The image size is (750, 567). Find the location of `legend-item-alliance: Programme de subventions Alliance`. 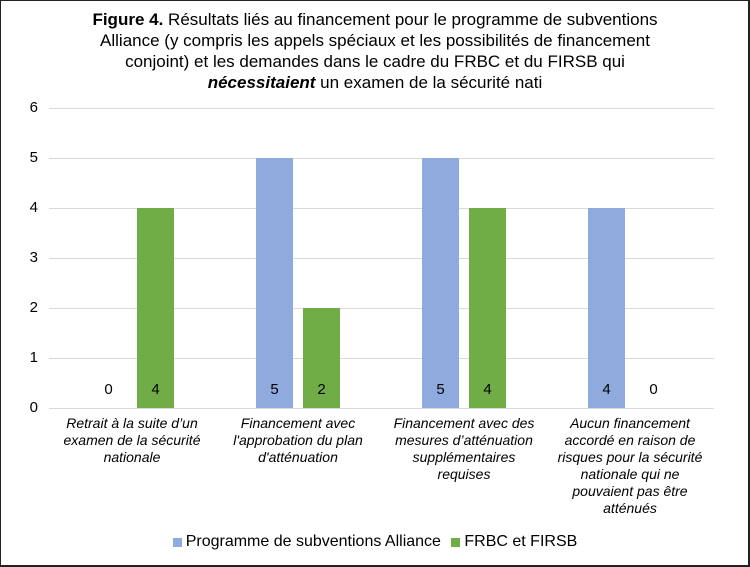

legend-item-alliance: Programme de subventions Alliance is located at coordinates (306, 542).